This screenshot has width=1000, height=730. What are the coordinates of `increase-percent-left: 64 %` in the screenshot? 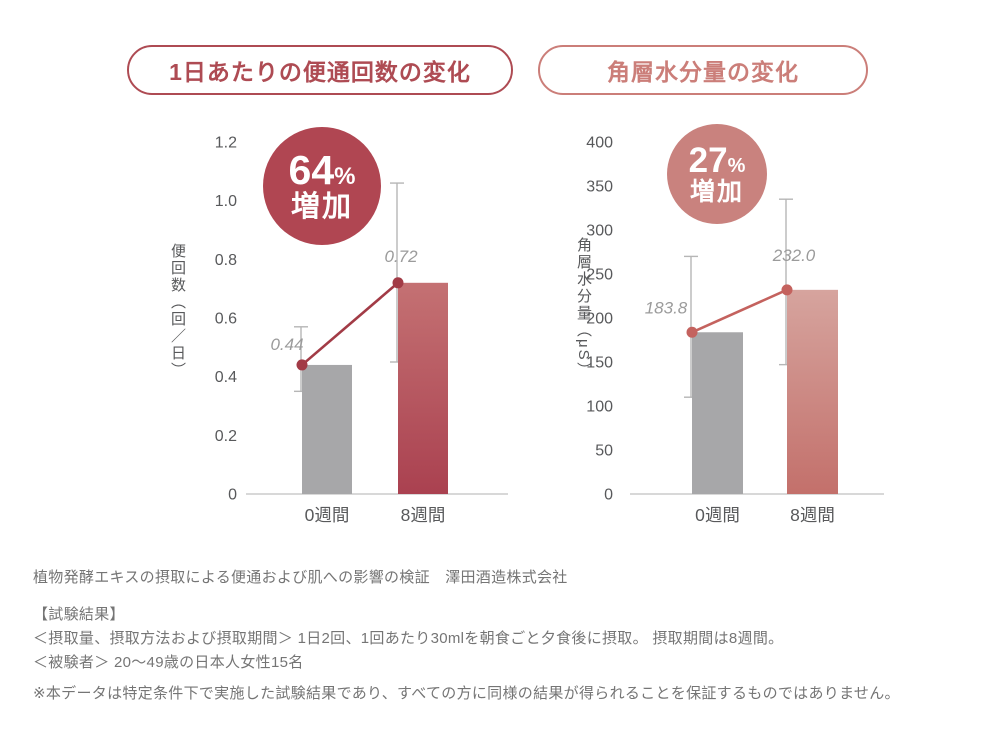 It's located at (322, 170).